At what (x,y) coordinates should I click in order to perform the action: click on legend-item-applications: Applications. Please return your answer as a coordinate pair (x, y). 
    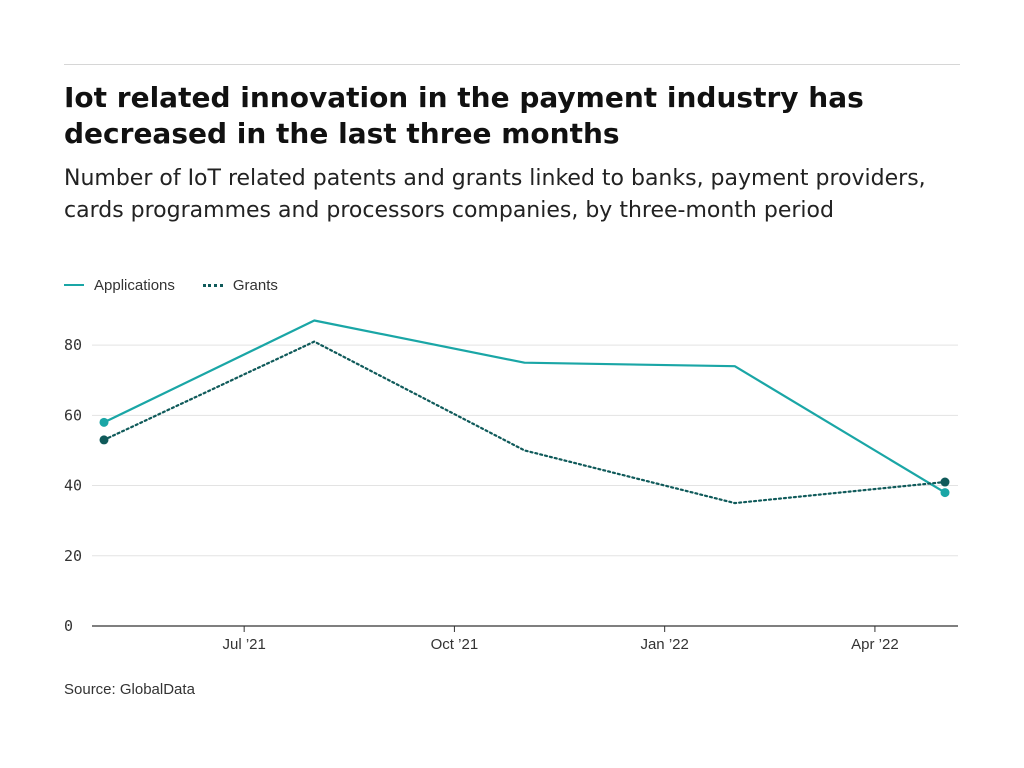
    Looking at the image, I should click on (119, 285).